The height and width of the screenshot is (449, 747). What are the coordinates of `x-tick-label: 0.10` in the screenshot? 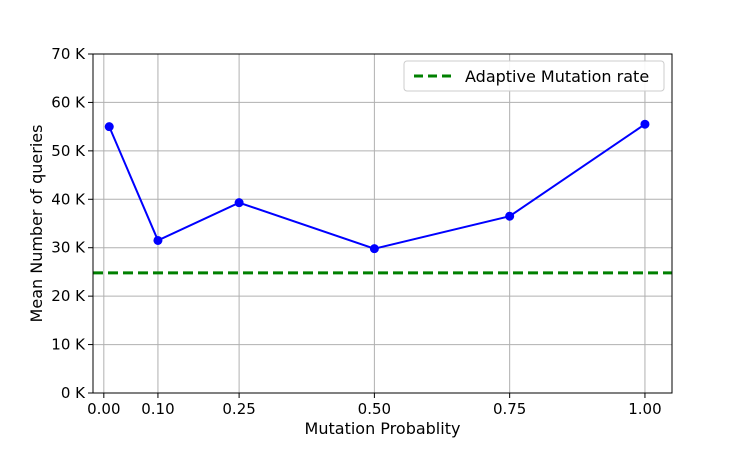 It's located at (157, 409).